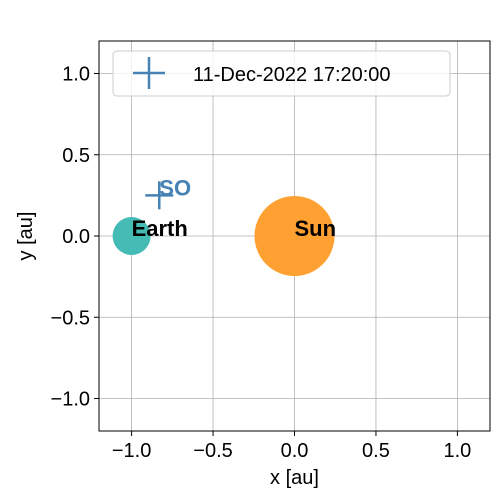  Describe the element at coordinates (76, 75) in the screenshot. I see `y-tick-label: 1.0` at that location.